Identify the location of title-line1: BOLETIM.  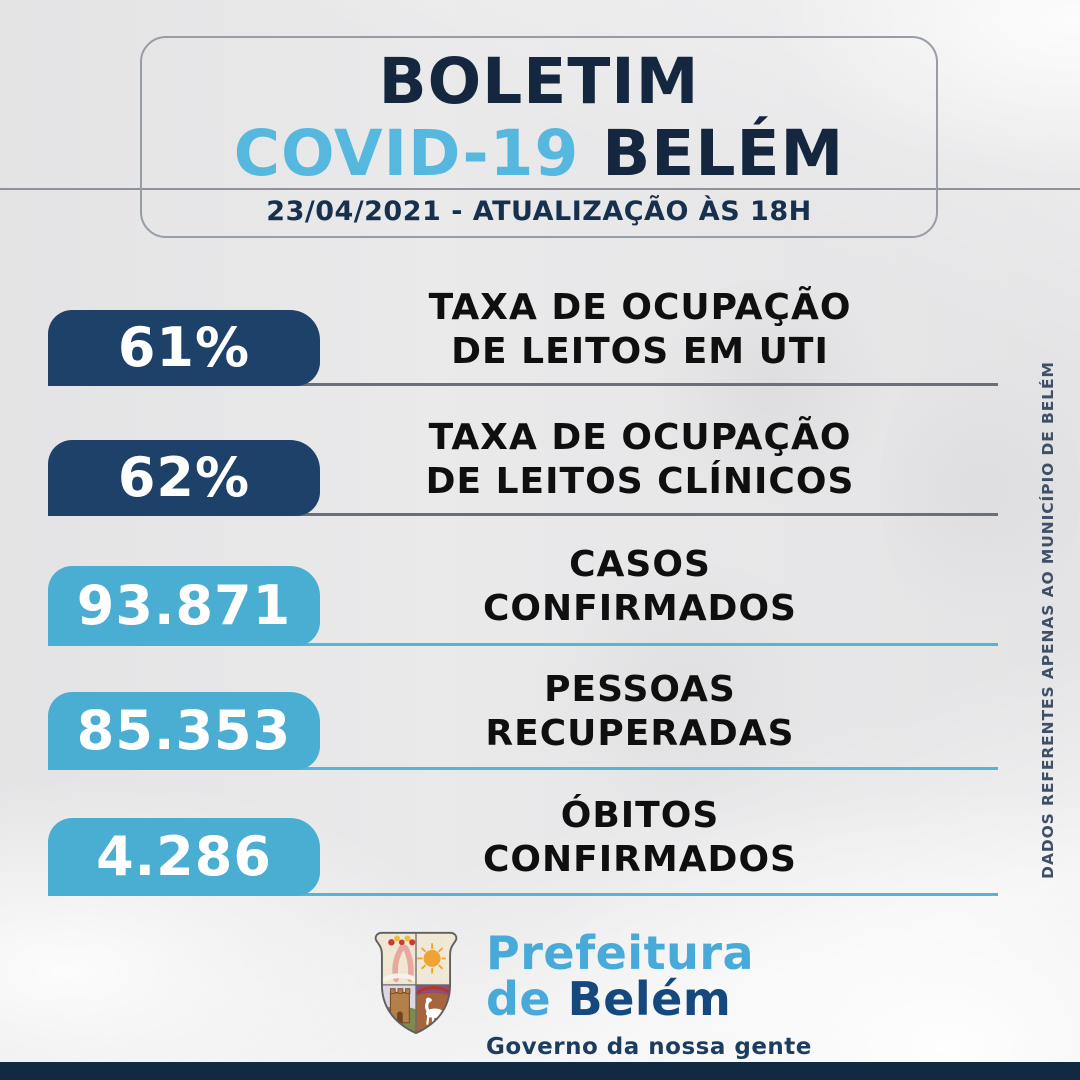
(539, 81).